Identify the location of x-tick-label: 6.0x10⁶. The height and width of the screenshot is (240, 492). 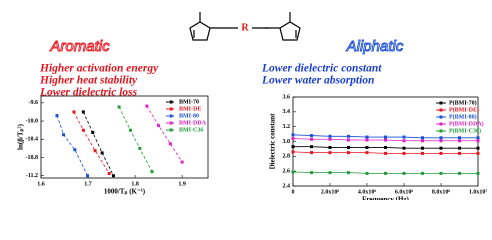
(404, 192).